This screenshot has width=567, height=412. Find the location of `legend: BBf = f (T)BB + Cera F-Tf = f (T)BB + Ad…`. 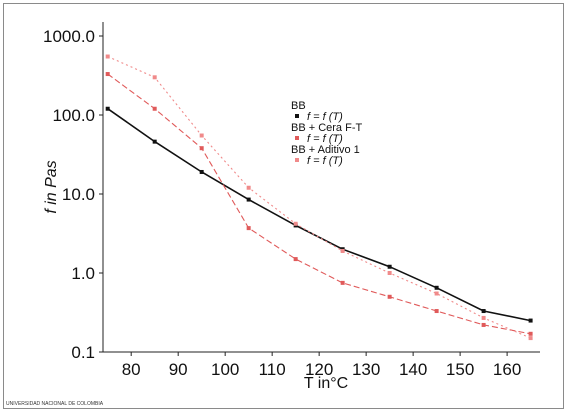

legend: BBf = f (T)BB + Cera F-Tf = f (T)BB + Ad… is located at coordinates (326, 133).